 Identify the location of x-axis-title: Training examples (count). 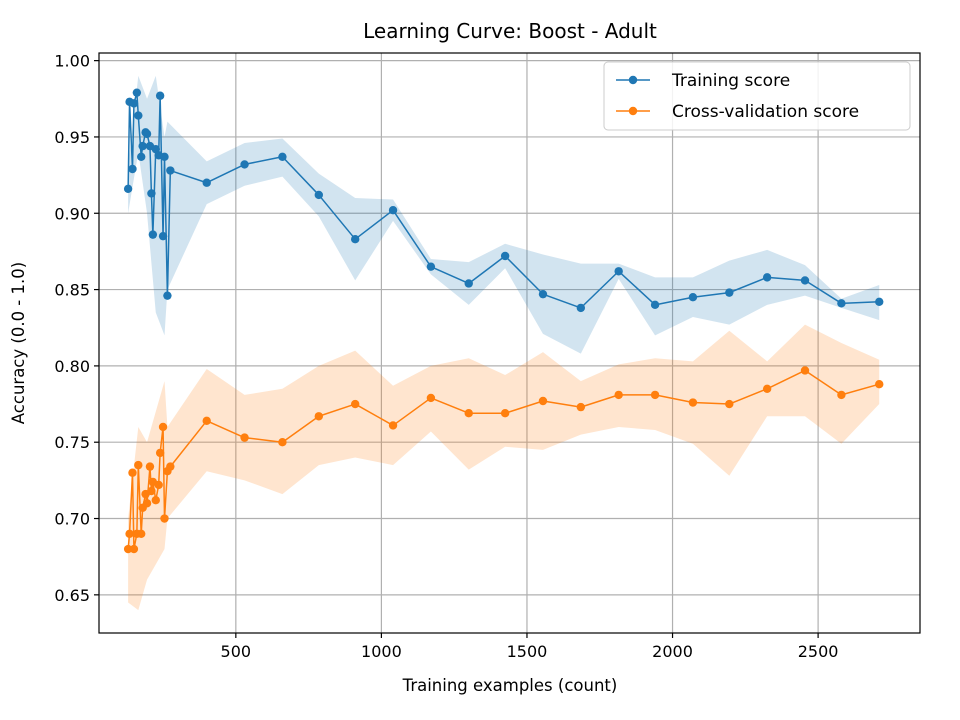
(510, 685).